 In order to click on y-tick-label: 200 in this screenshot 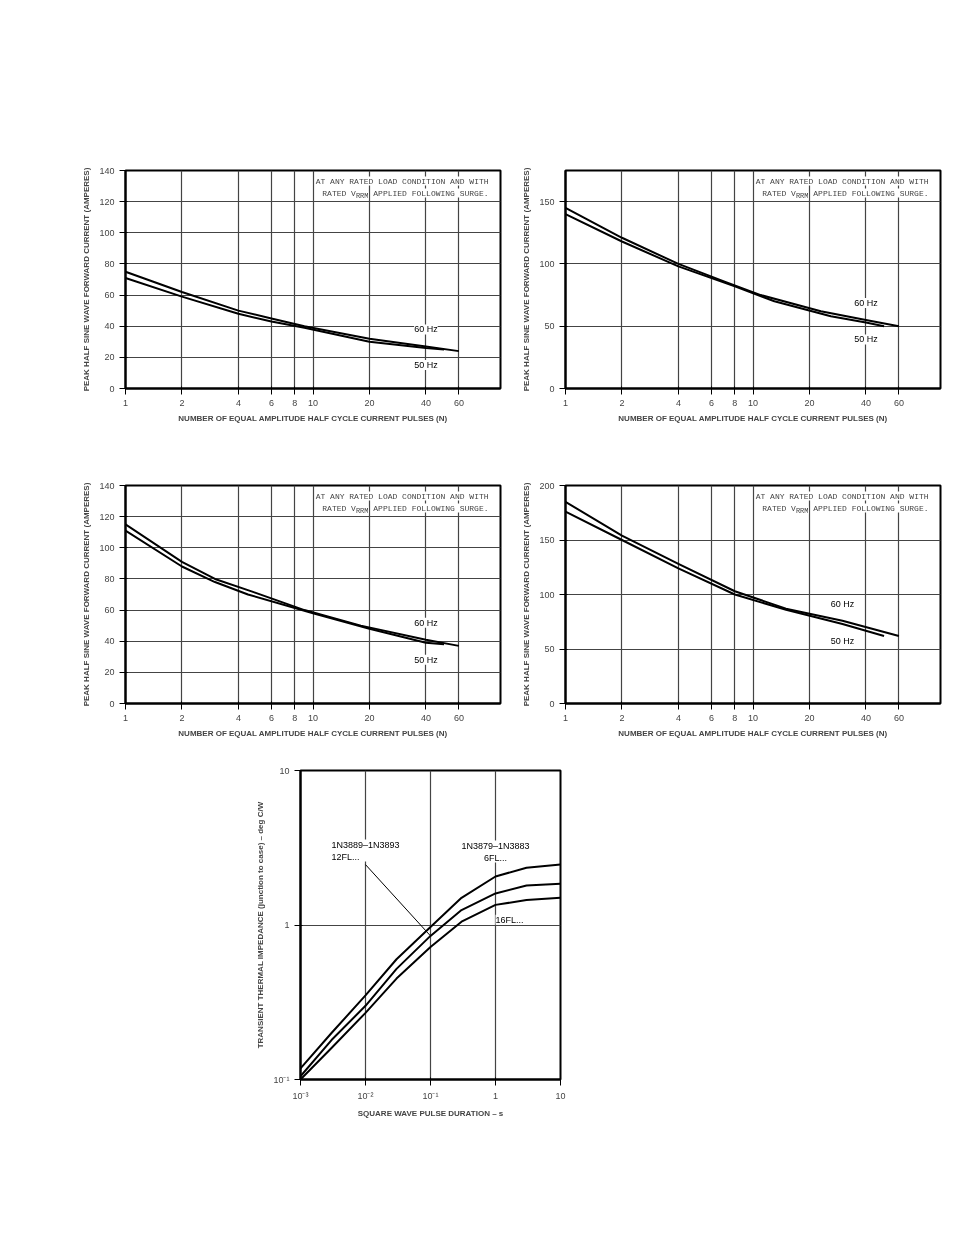, I will do `click(547, 485)`.